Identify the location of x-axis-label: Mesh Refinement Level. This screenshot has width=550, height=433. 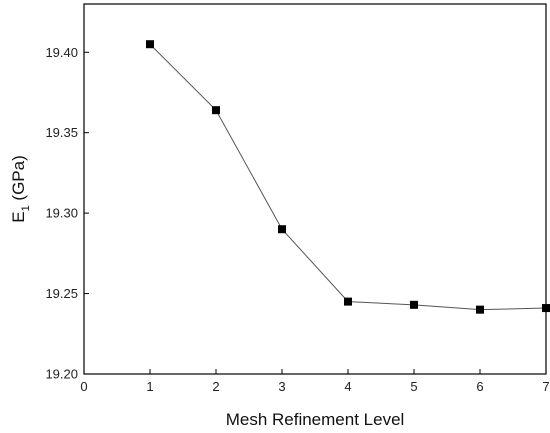
(315, 419).